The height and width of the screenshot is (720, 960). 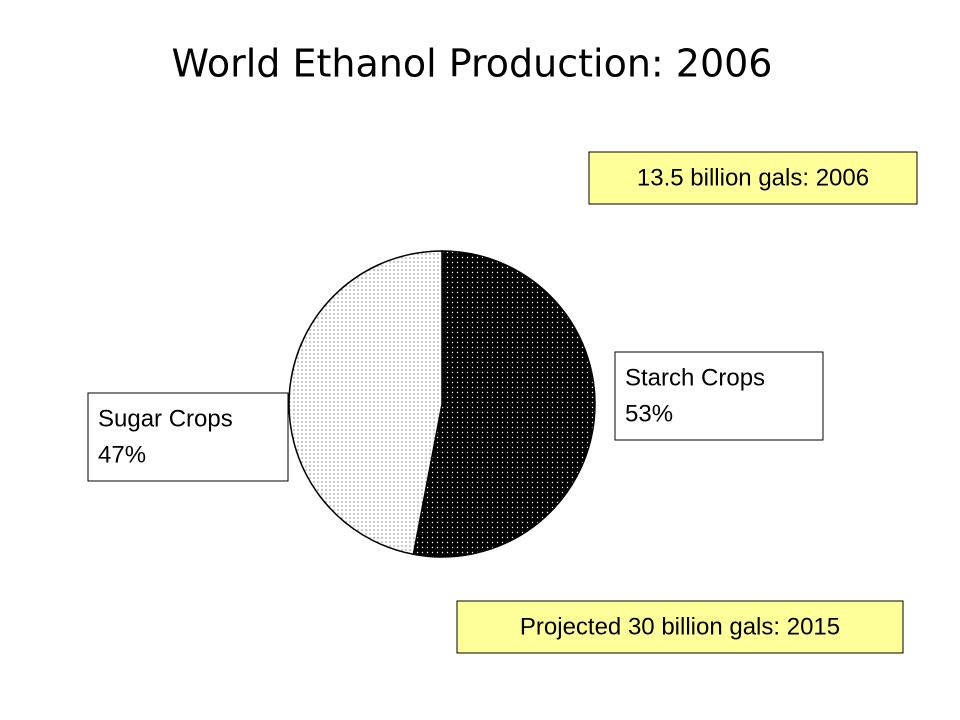 I want to click on category-label: Sugar Crops, so click(x=165, y=418).